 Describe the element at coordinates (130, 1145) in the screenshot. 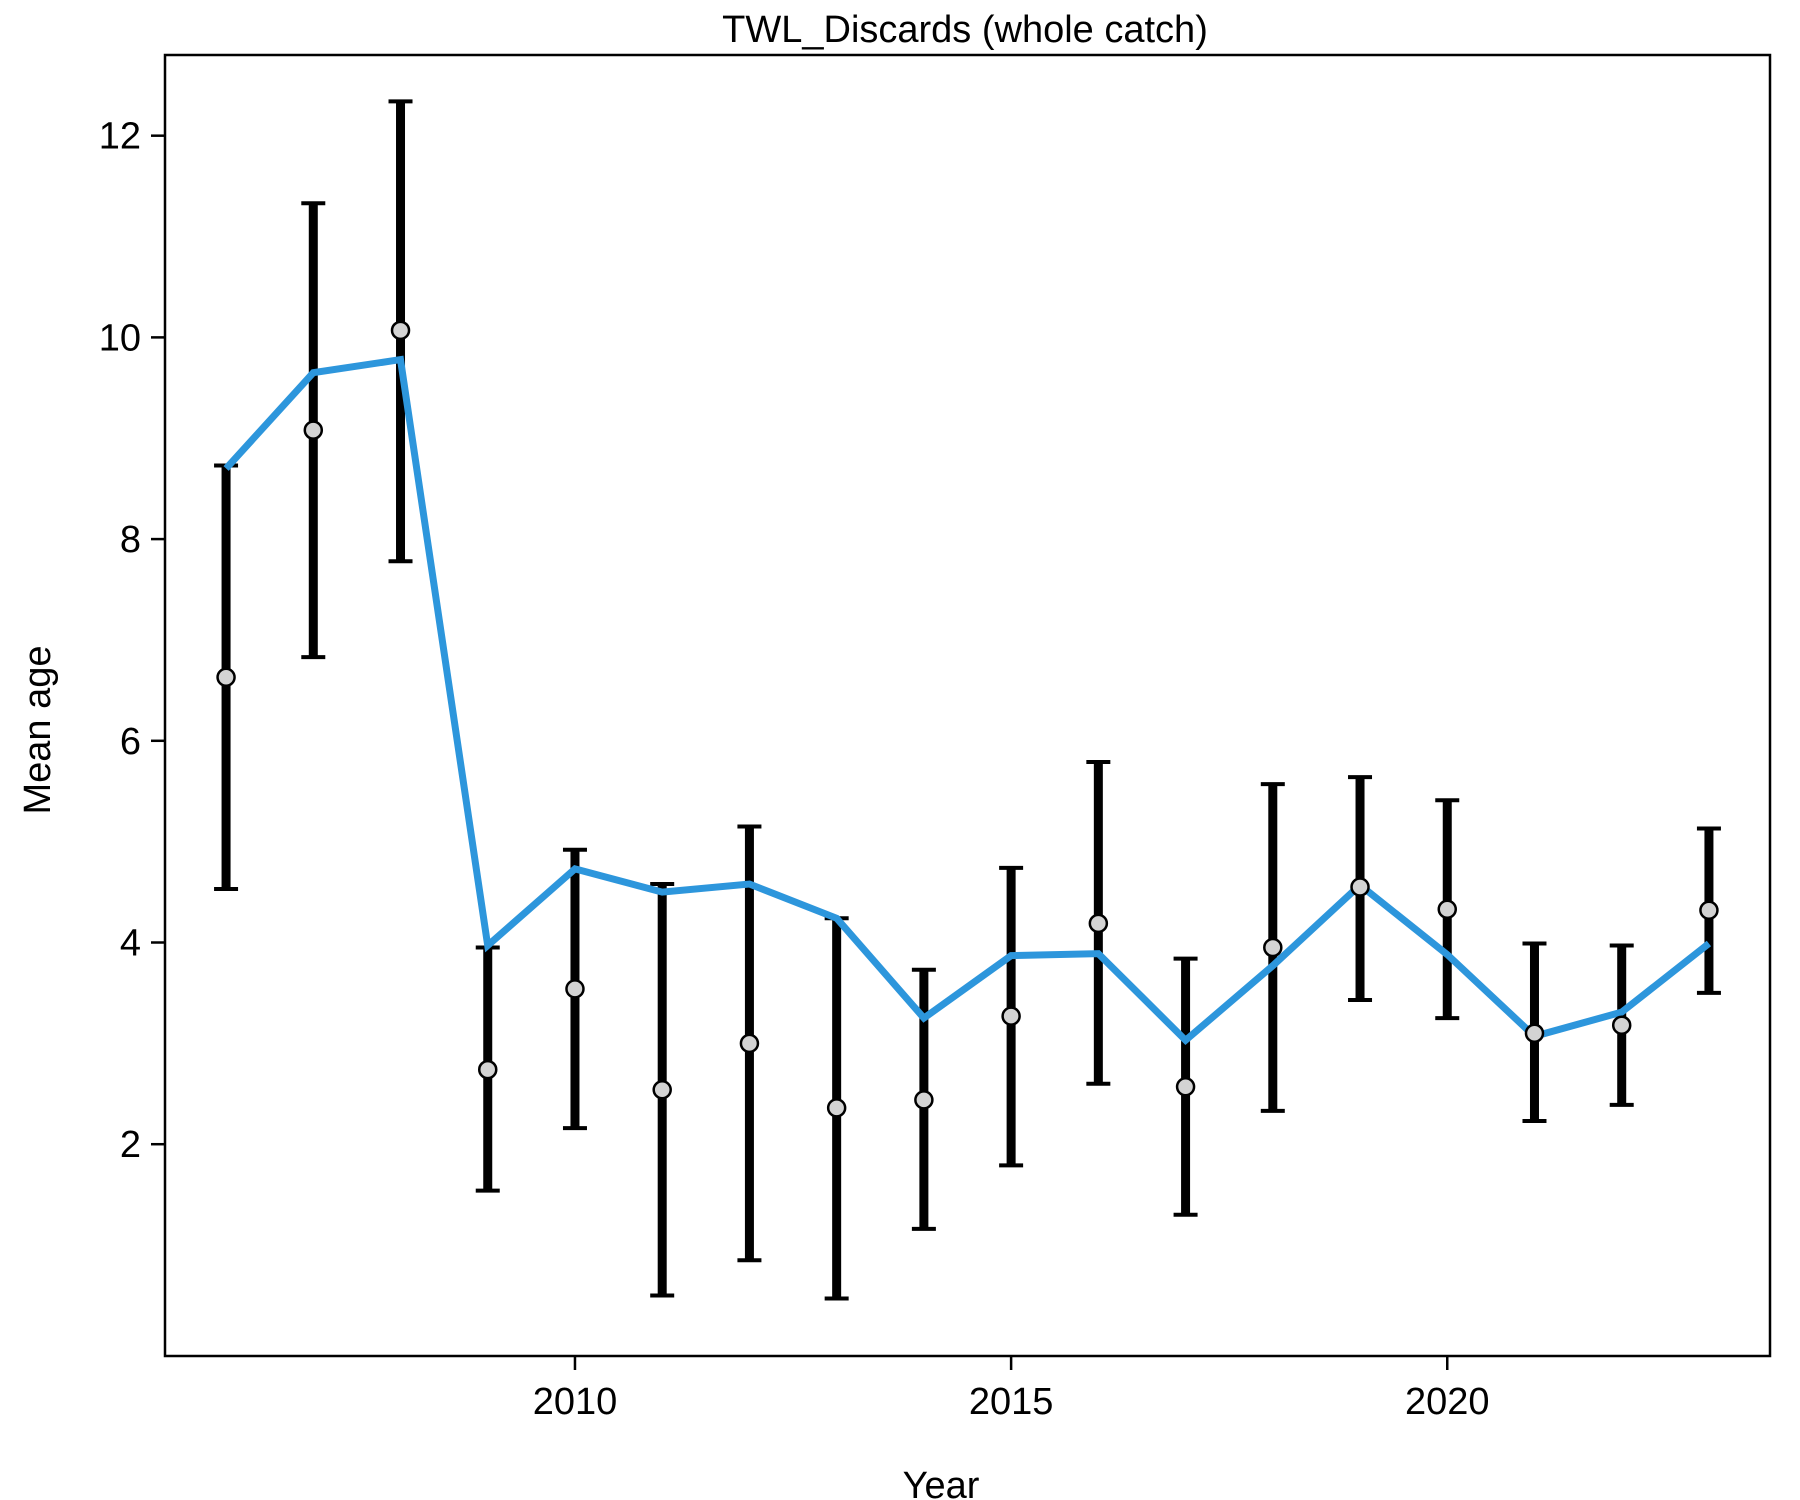

I see `y-tick-label: 2` at that location.